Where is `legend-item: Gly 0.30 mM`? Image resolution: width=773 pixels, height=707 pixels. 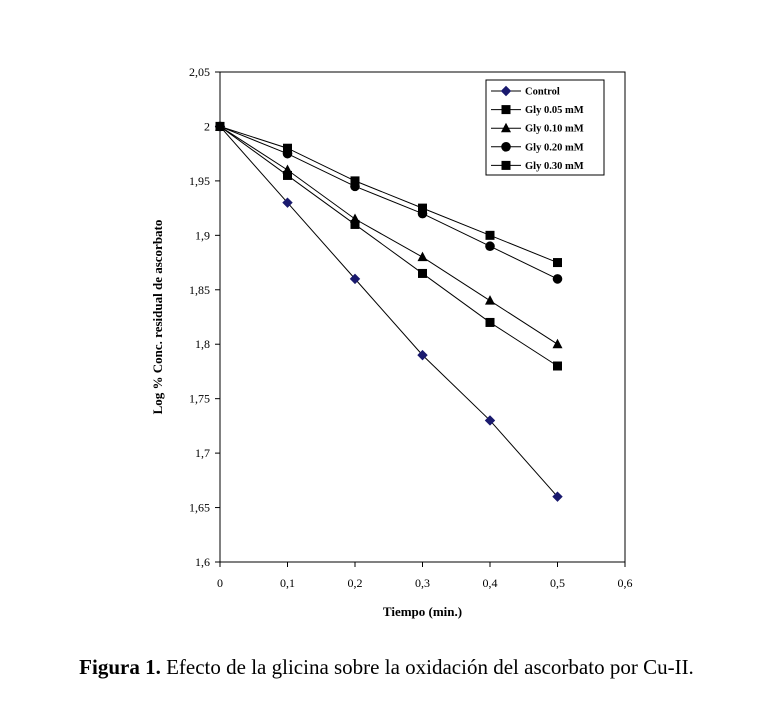 legend-item: Gly 0.30 mM is located at coordinates (537, 166).